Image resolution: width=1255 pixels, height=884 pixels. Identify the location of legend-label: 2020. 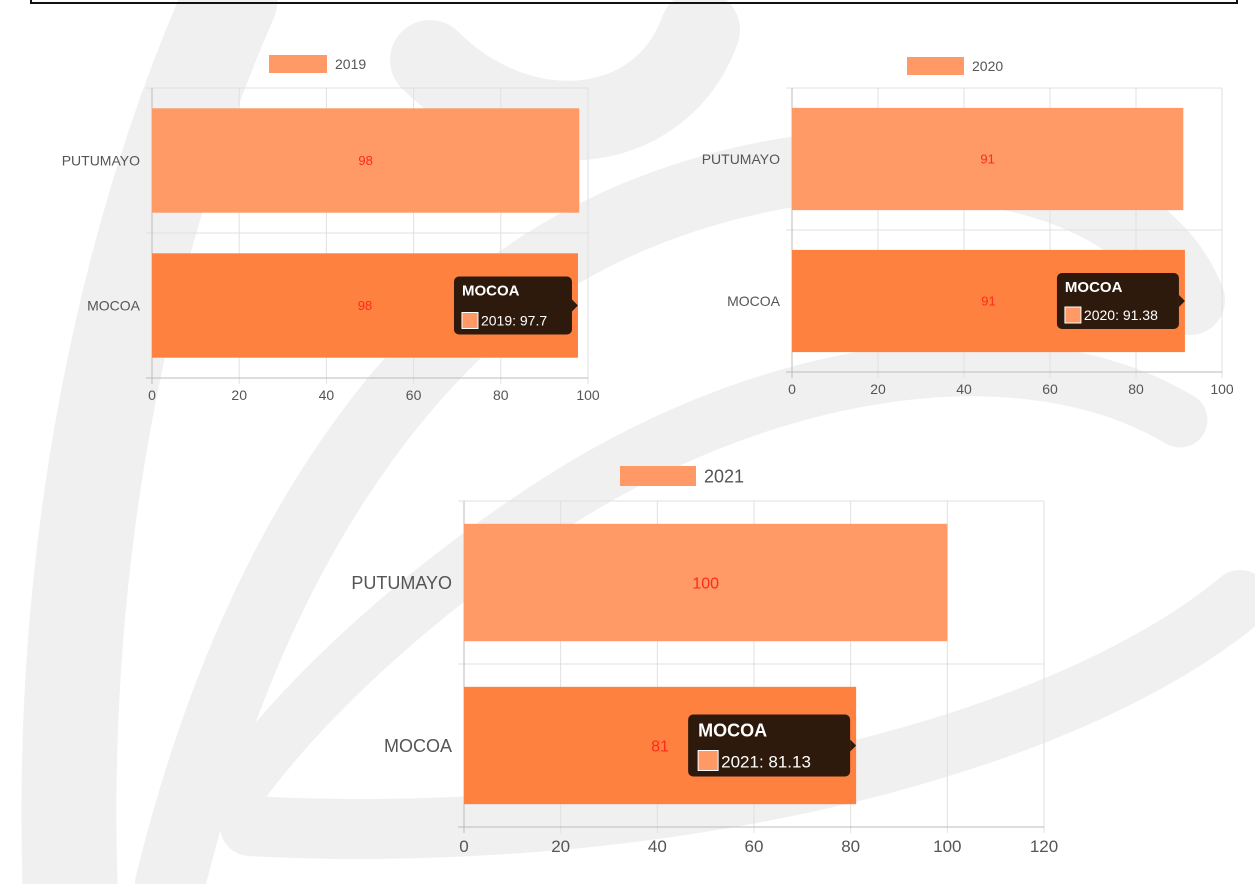
(987, 66).